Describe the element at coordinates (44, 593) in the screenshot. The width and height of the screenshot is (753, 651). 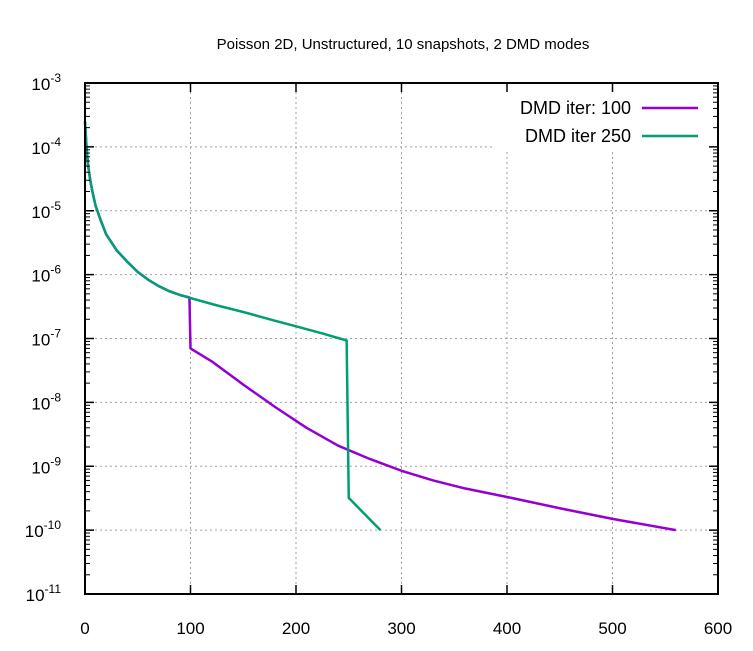
I see `y-tick-label: 10⁻¹¹` at that location.